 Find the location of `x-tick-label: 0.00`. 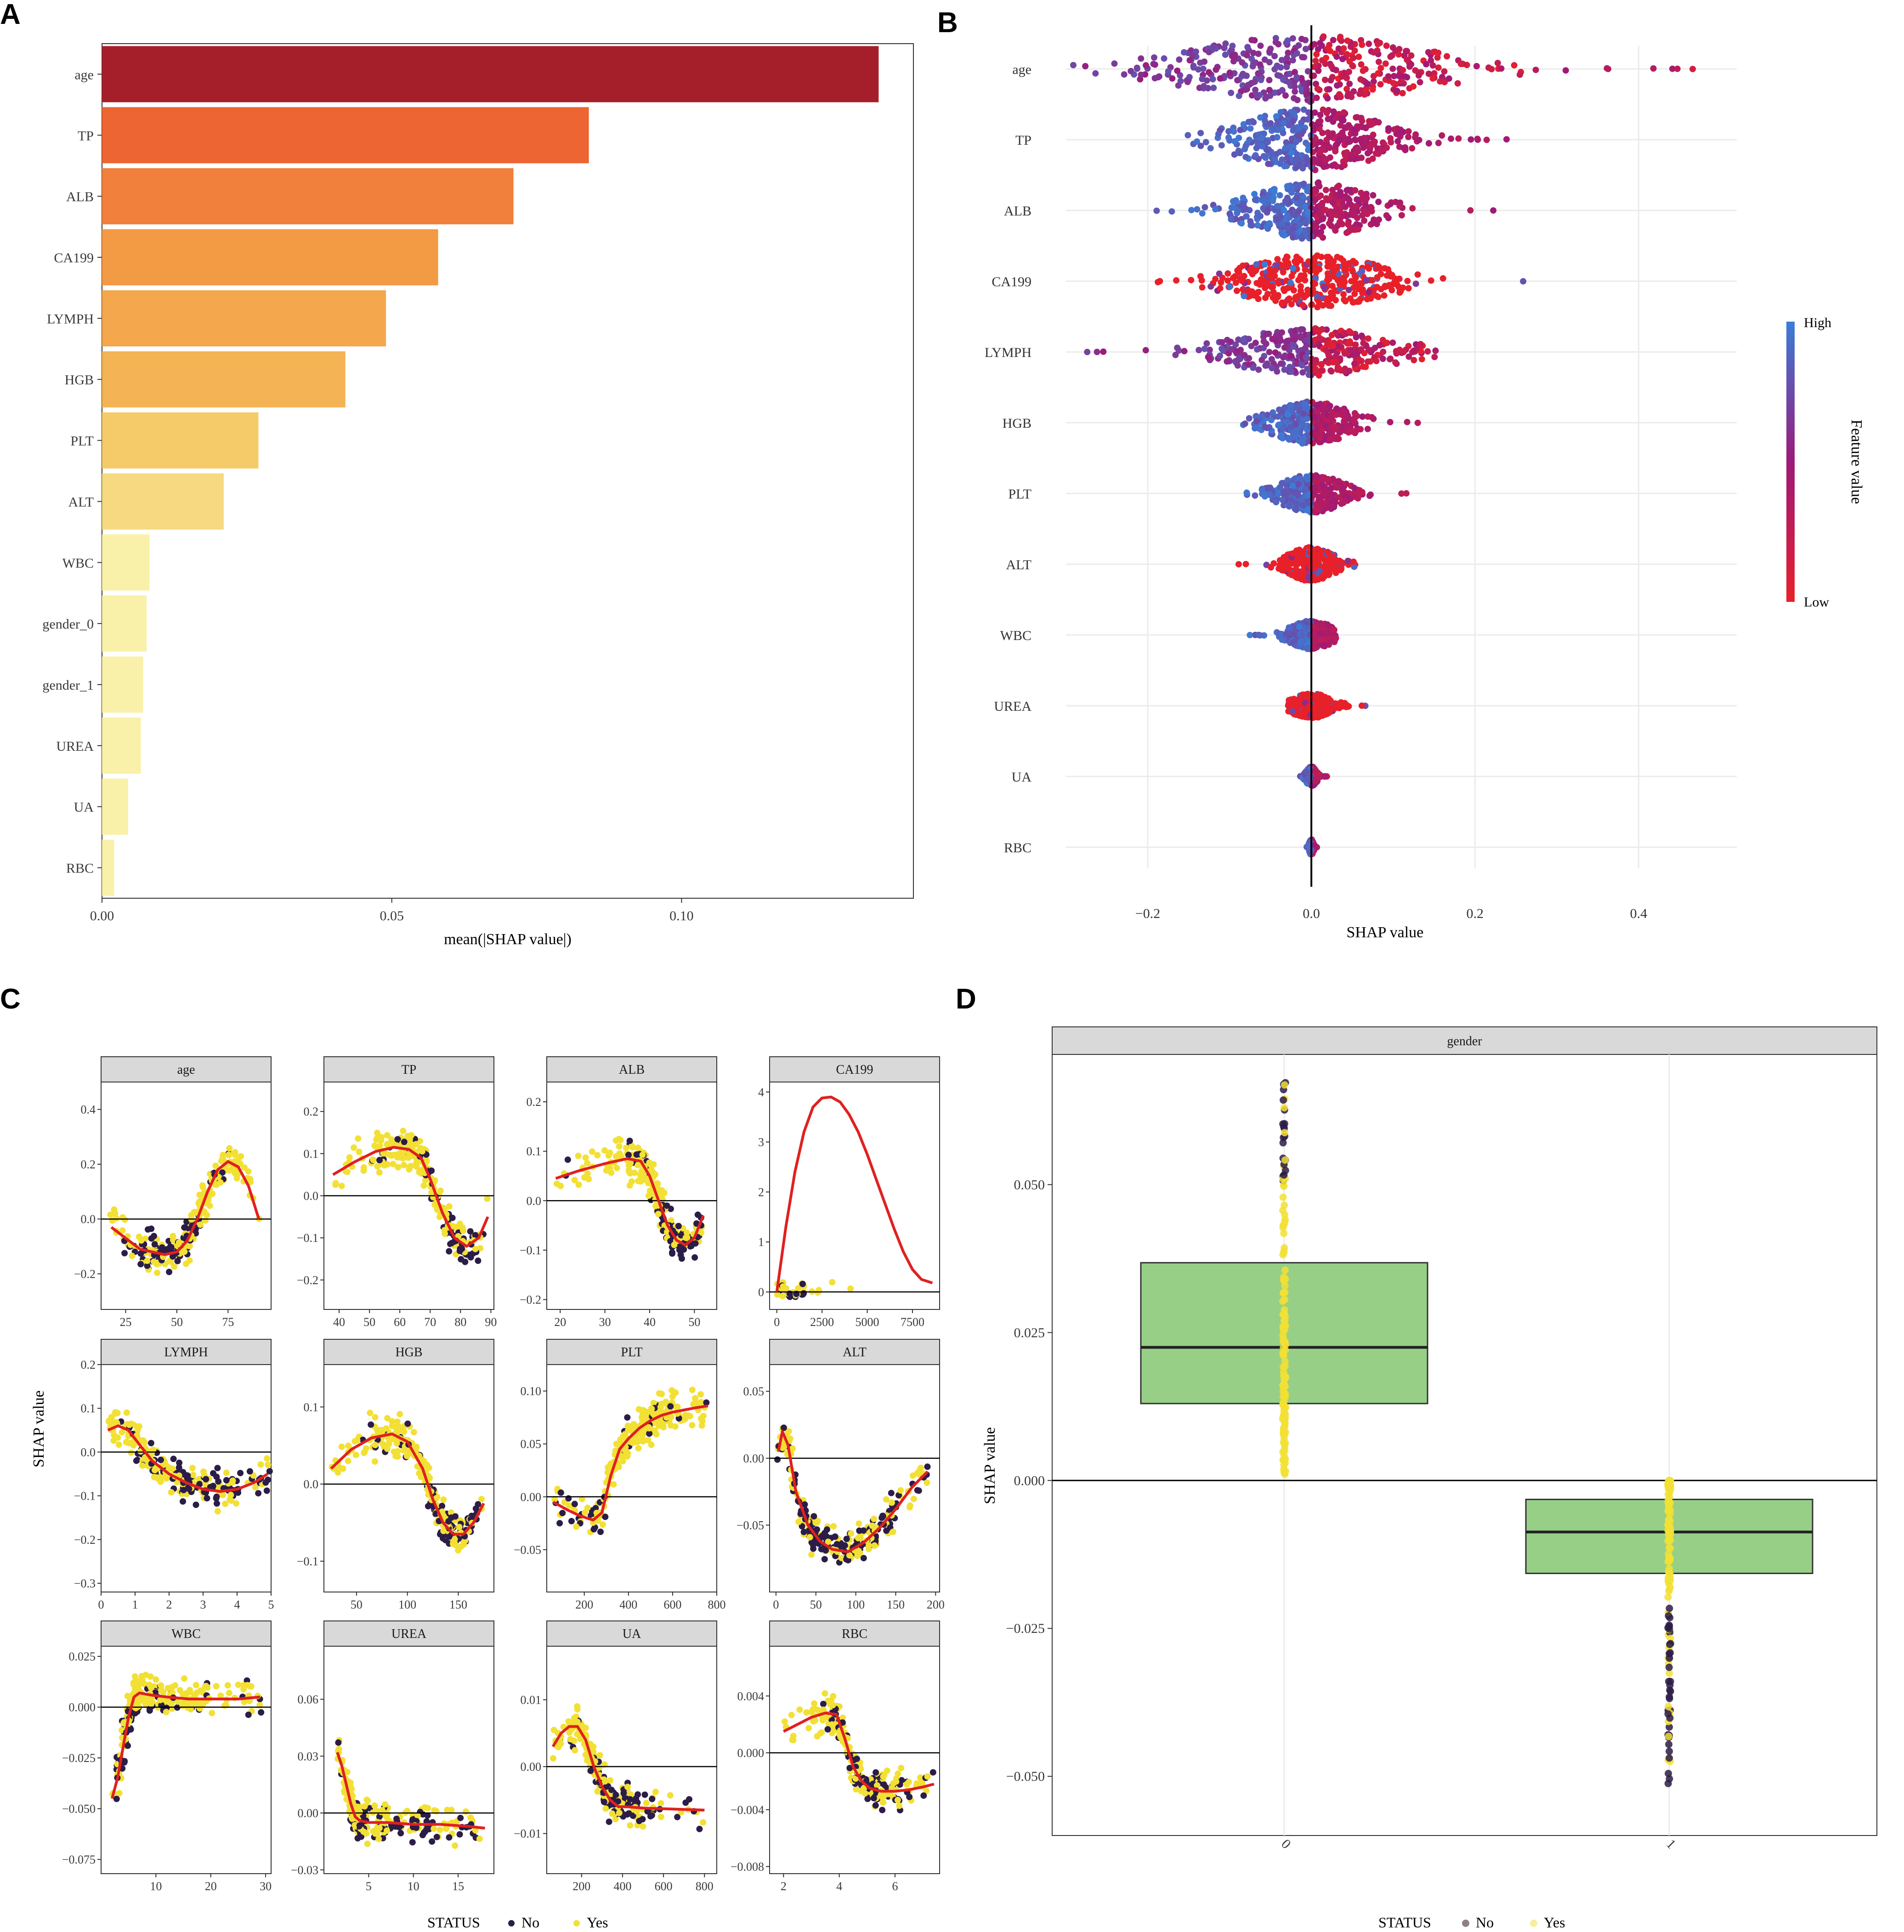

x-tick-label: 0.00 is located at coordinates (102, 916).